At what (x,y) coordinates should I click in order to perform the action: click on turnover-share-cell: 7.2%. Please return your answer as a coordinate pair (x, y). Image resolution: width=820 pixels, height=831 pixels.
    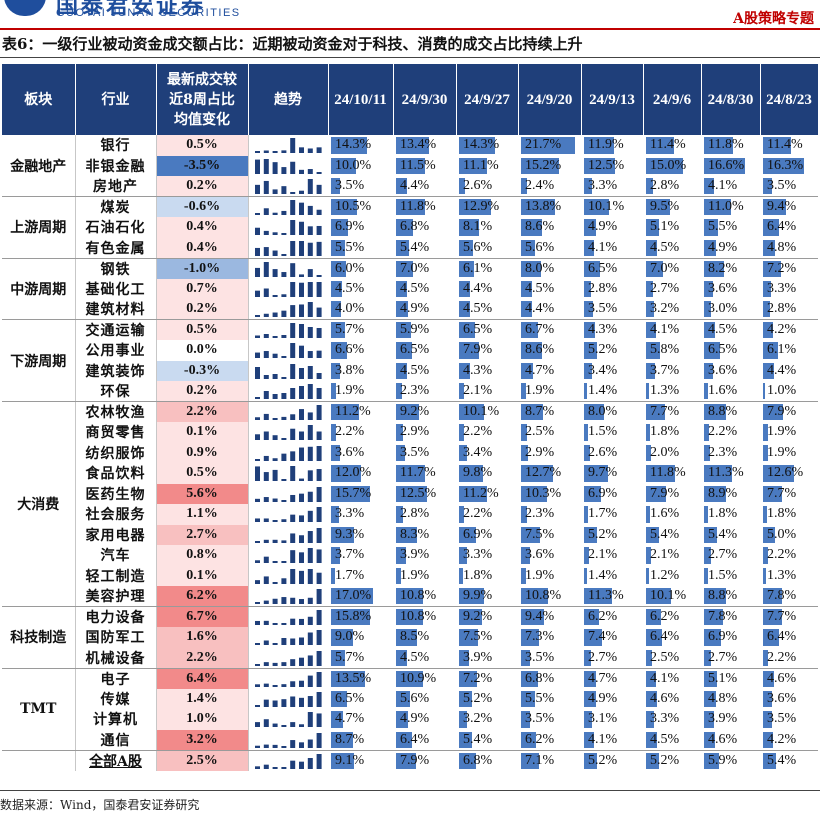
    Looking at the image, I should click on (487, 678).